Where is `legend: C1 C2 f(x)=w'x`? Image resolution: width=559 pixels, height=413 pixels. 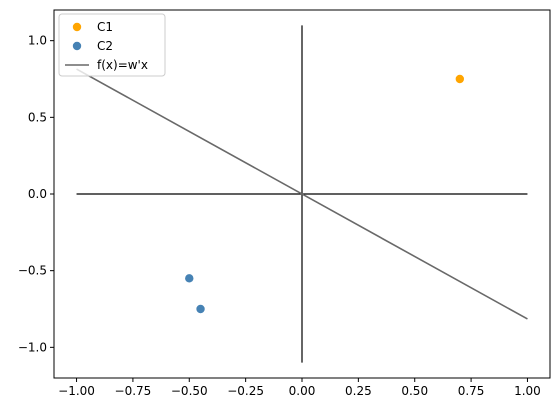 legend: C1 C2 f(x)=w'x is located at coordinates (112, 45).